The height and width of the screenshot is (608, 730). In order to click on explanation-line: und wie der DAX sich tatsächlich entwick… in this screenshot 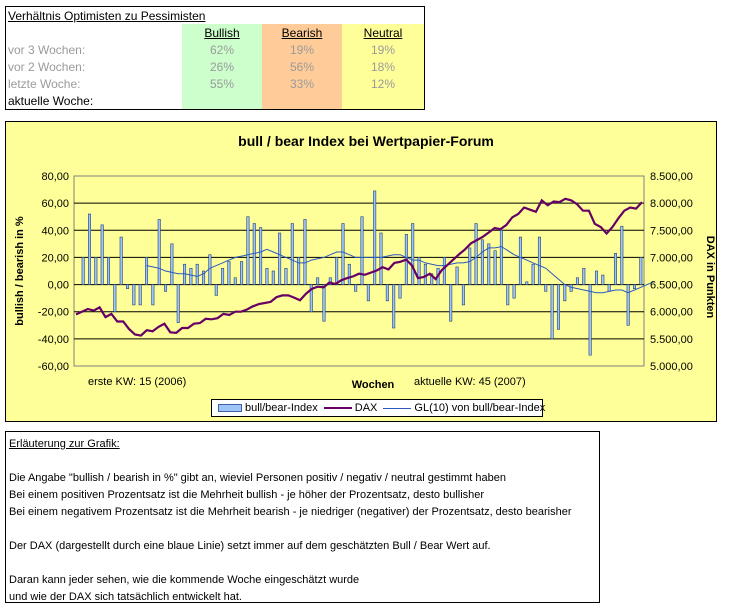, I will do `click(125, 597)`.